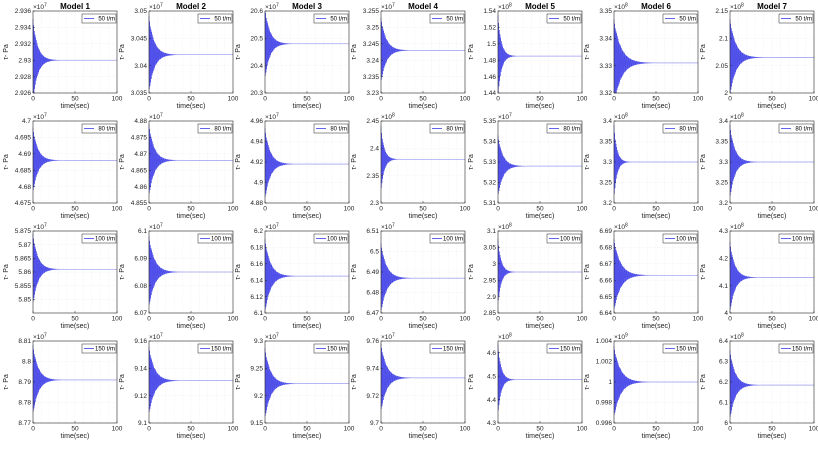 The image size is (818, 451). Describe the element at coordinates (610, 382) in the screenshot. I see `y-tick-label: 1` at that location.